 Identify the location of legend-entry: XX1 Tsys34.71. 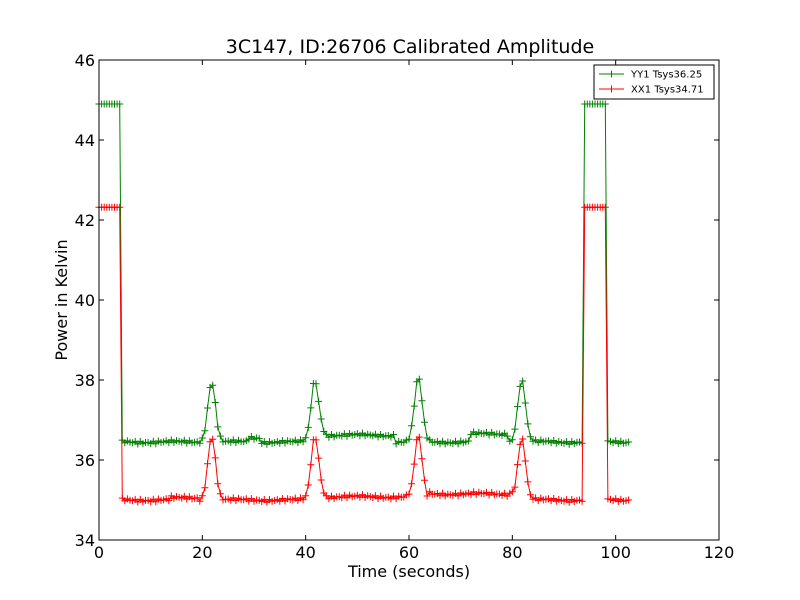
(651, 90).